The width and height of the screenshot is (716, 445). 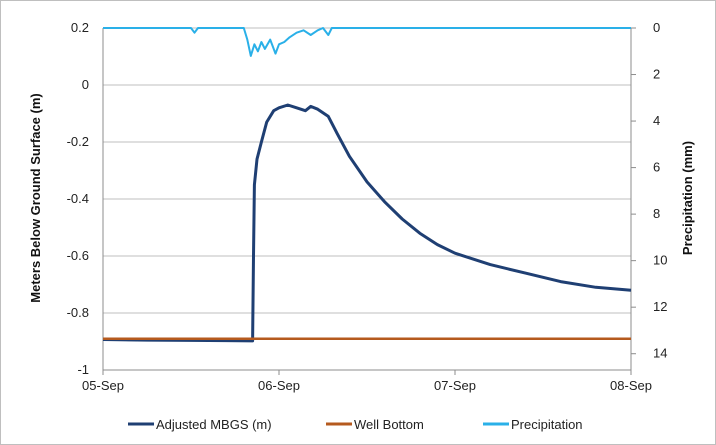 I want to click on legend-label: Adjusted MBGS (m), so click(x=214, y=424).